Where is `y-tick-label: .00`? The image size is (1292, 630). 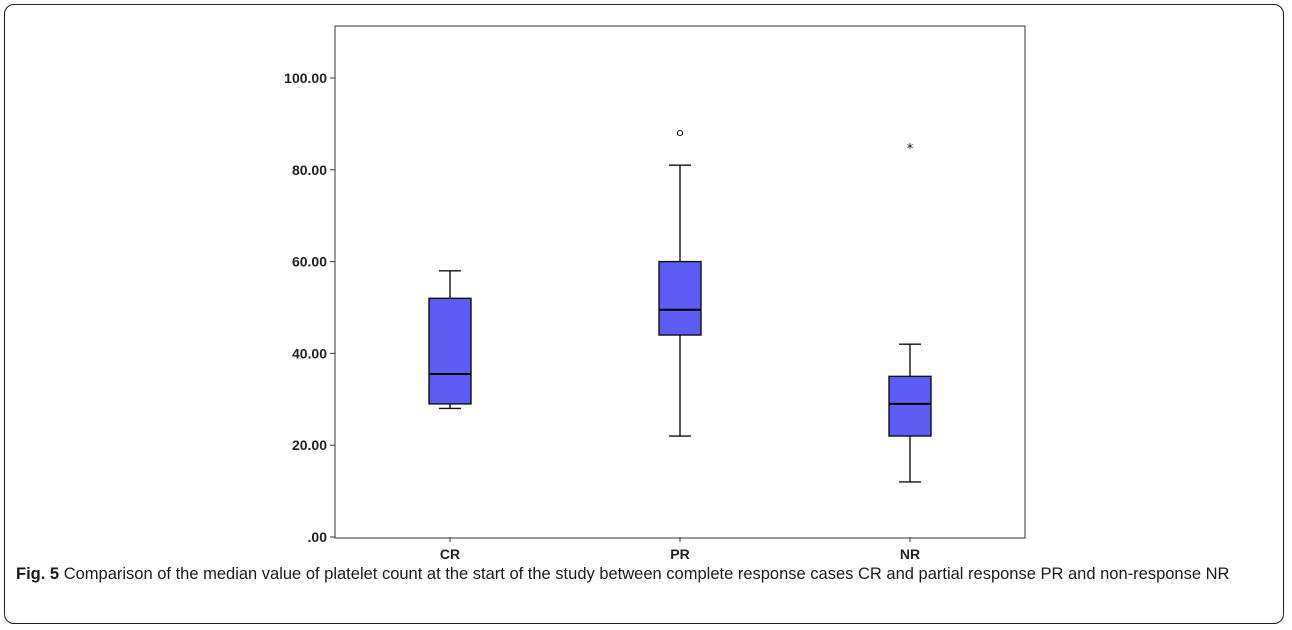
y-tick-label: .00 is located at coordinates (318, 537).